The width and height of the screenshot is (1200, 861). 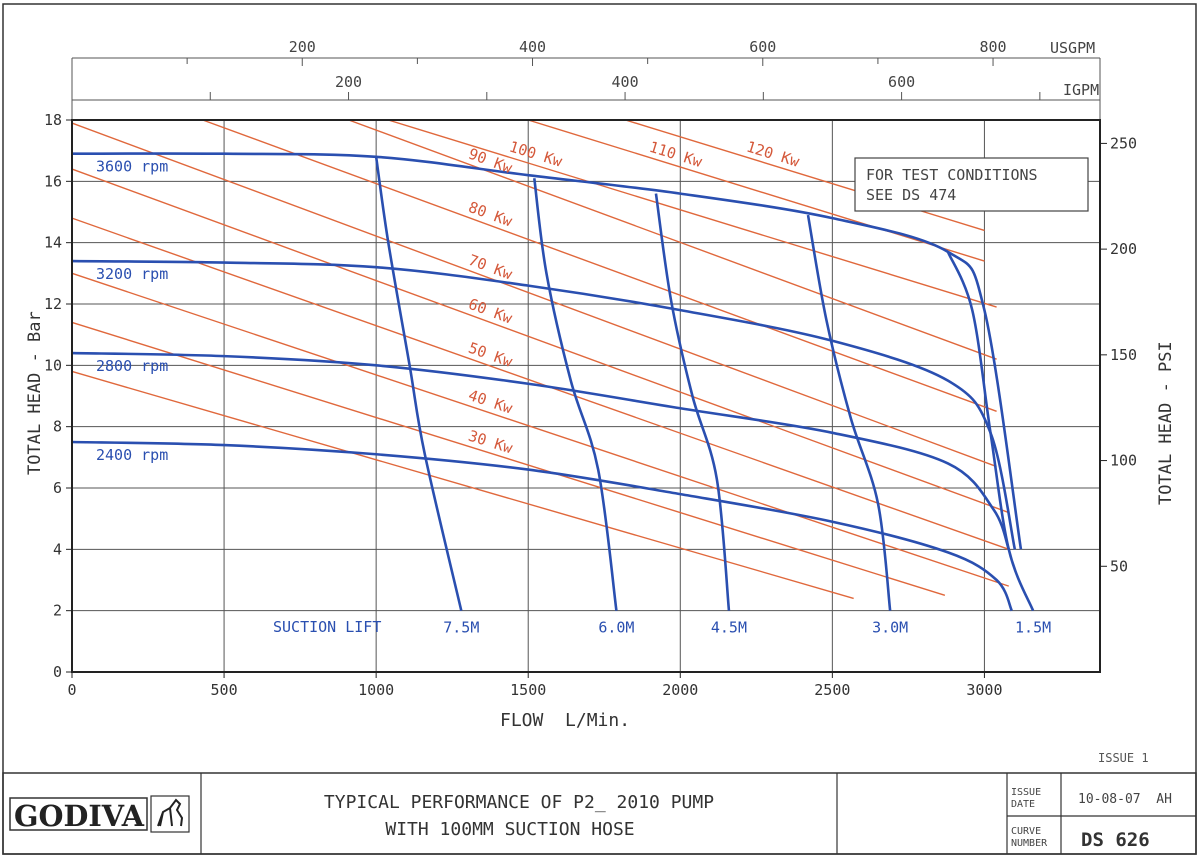 What do you see at coordinates (224, 690) in the screenshot?
I see `x-tick-label: 500` at bounding box center [224, 690].